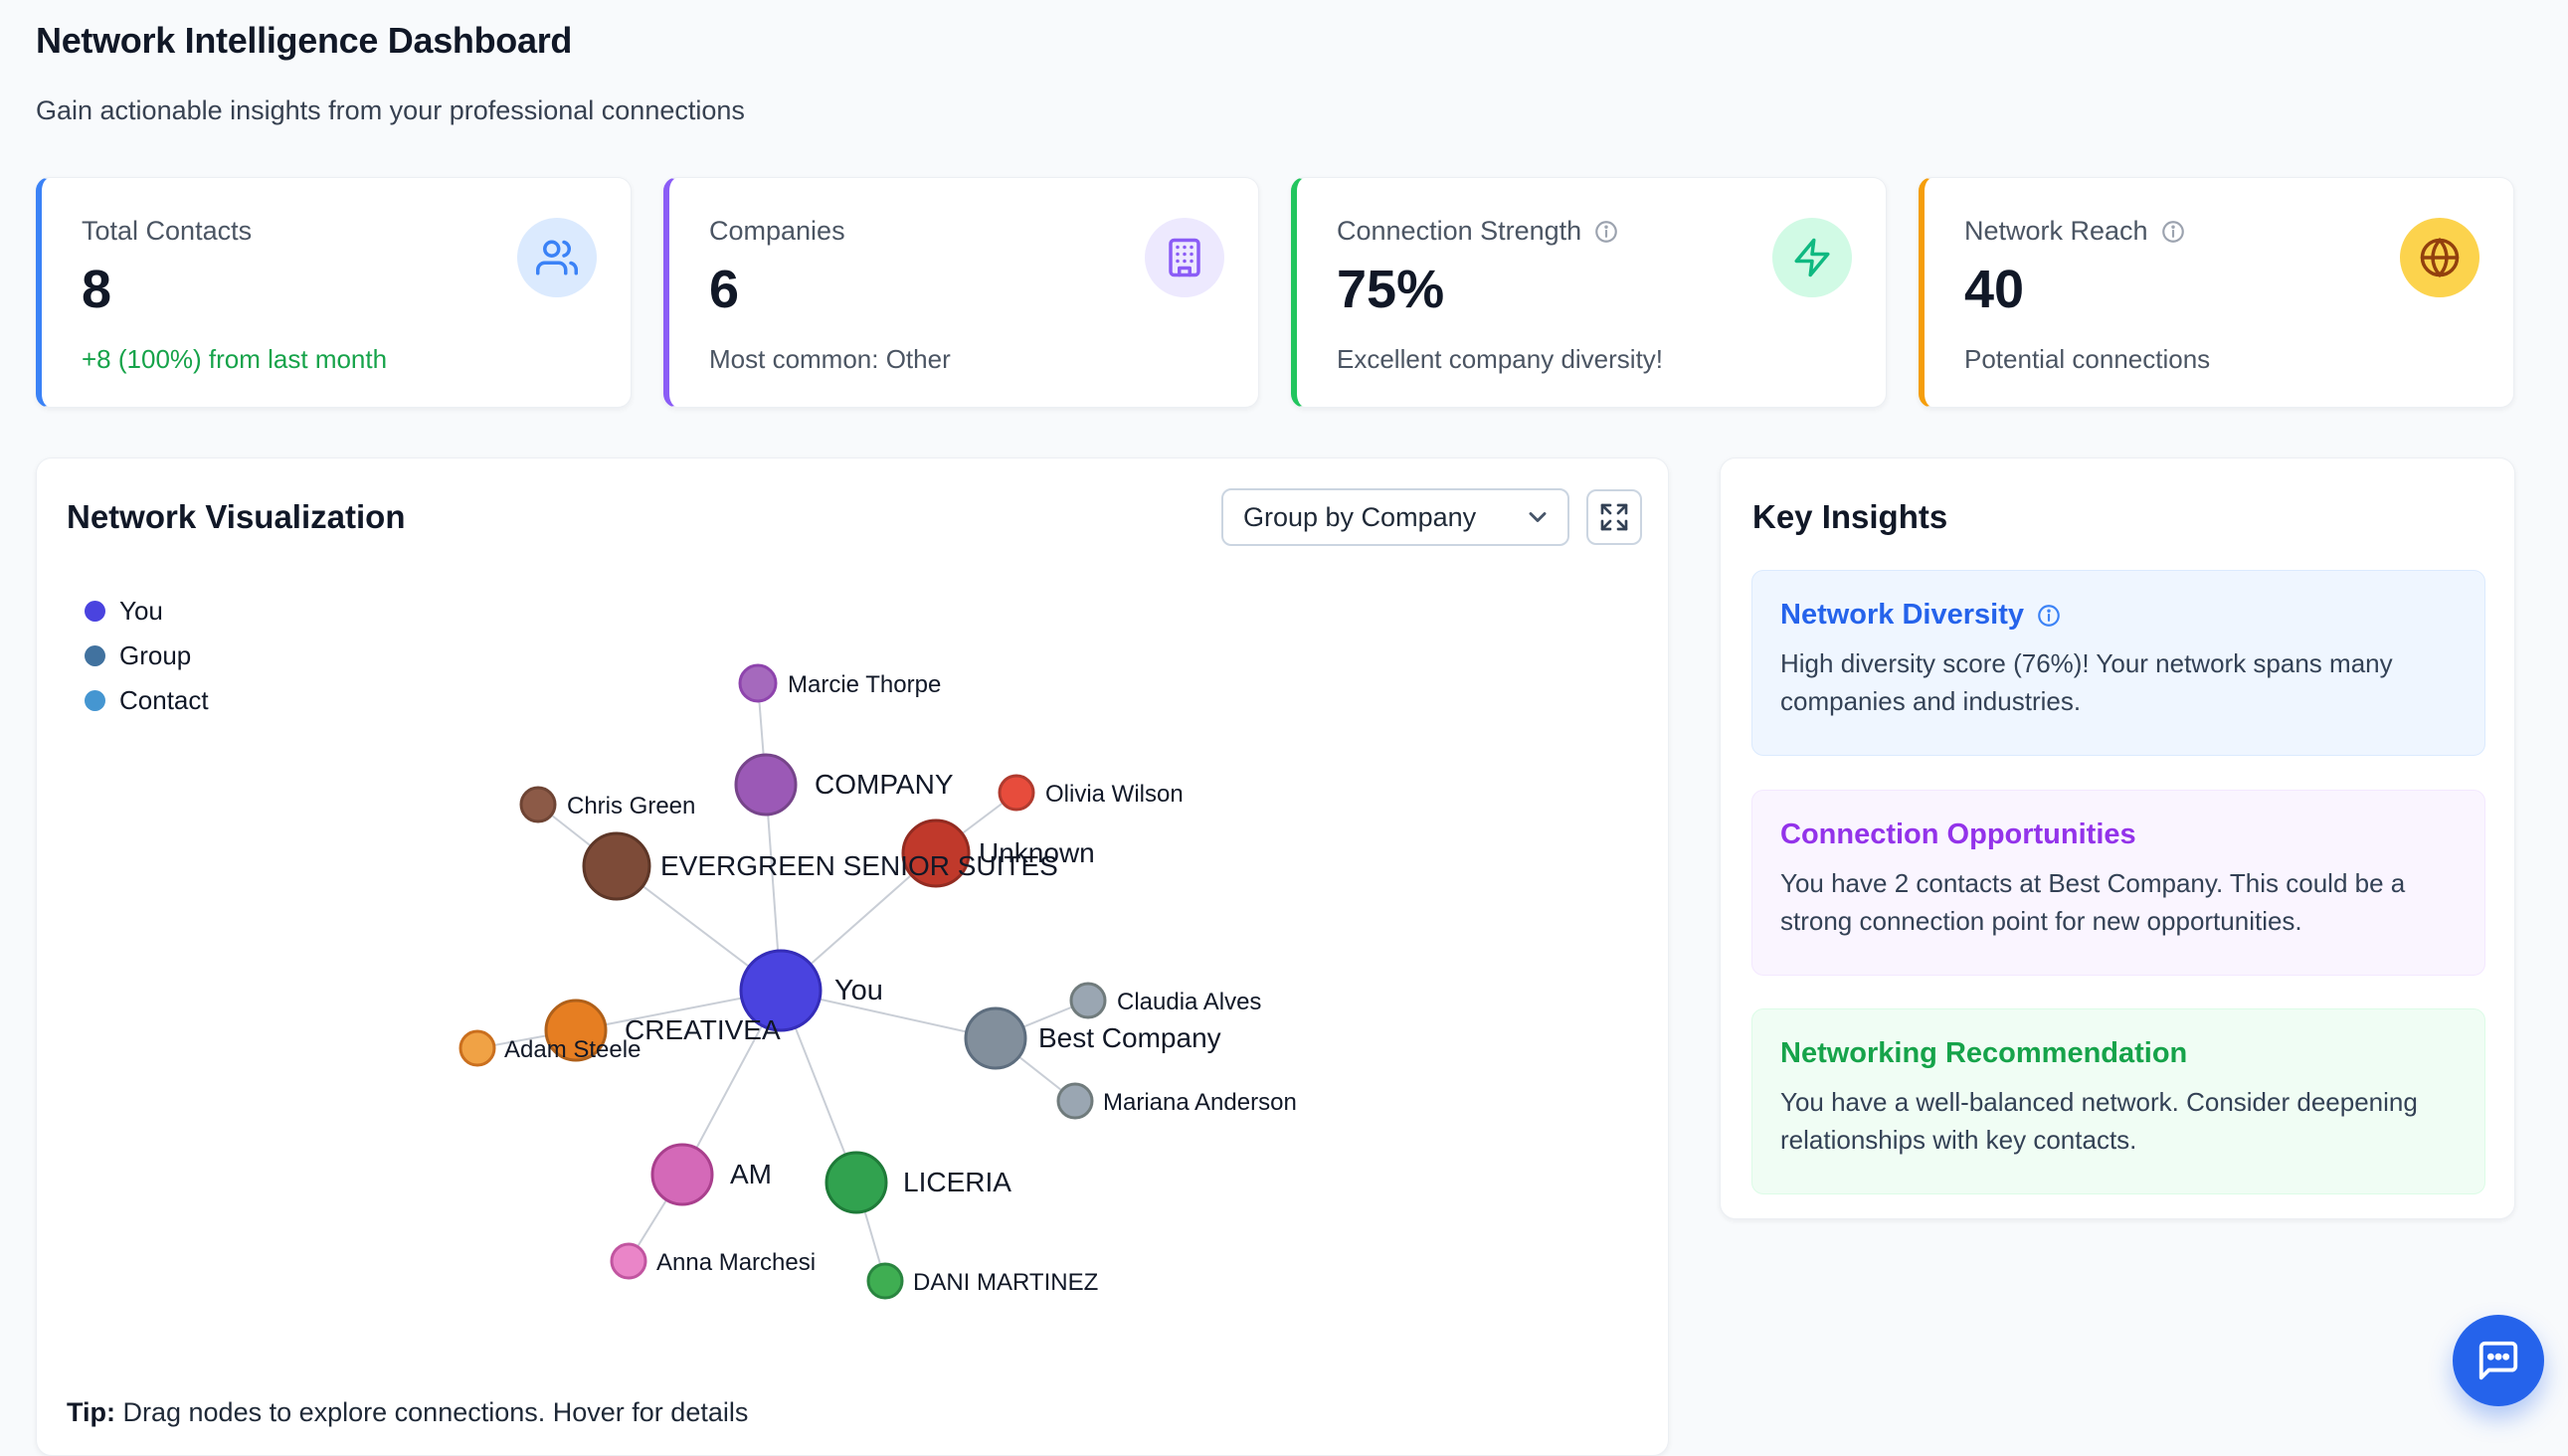 The width and height of the screenshot is (2568, 1456). Describe the element at coordinates (95, 700) in the screenshot. I see `legend-dot-contact` at that location.